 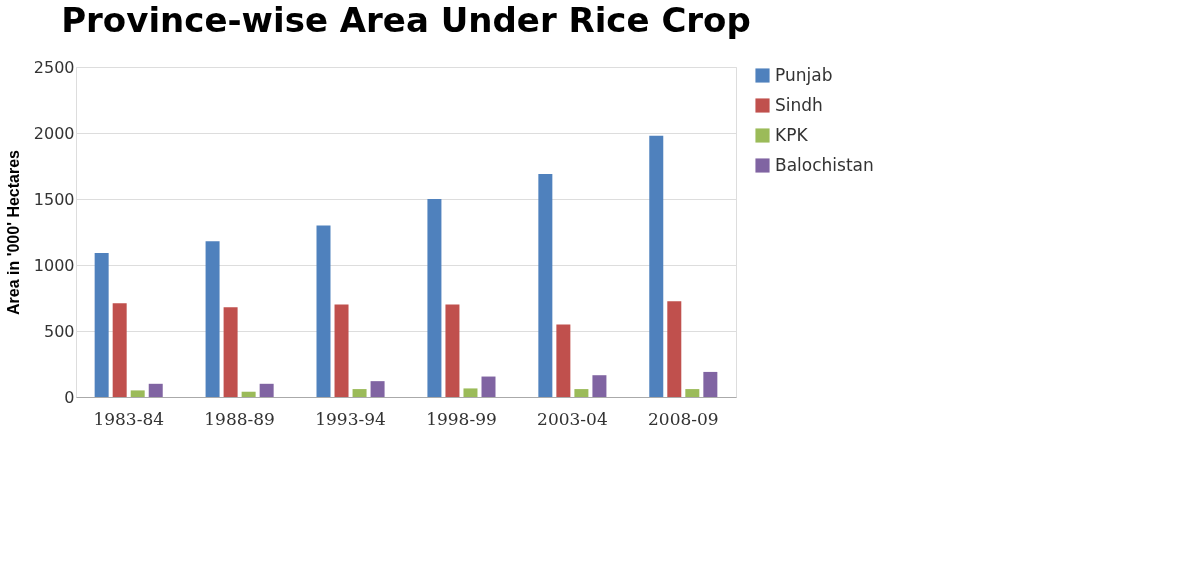 What do you see at coordinates (54, 265) in the screenshot?
I see `y-tick-label: 1000` at bounding box center [54, 265].